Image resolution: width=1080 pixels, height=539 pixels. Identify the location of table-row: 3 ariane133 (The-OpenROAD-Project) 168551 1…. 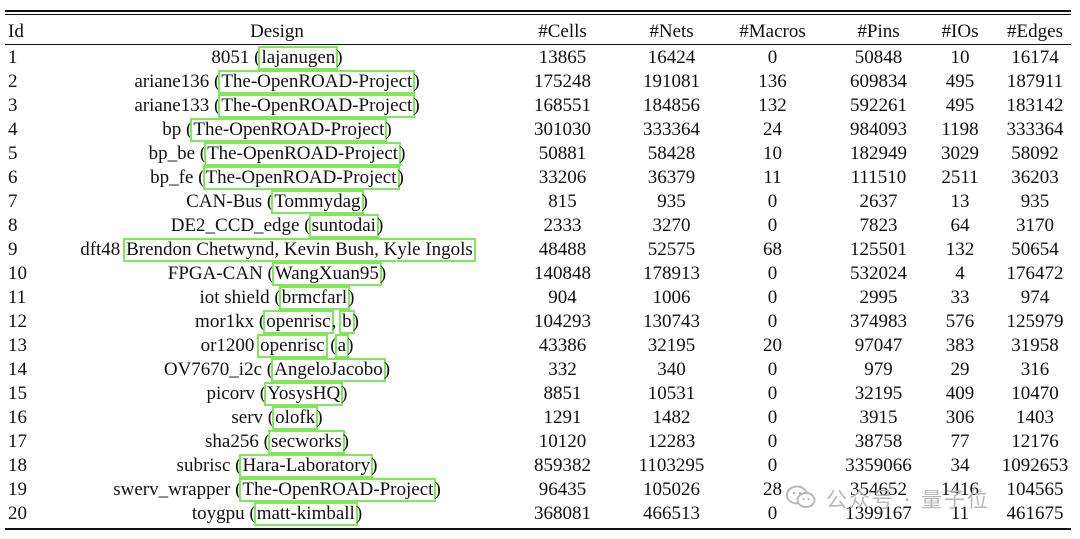
(540, 106).